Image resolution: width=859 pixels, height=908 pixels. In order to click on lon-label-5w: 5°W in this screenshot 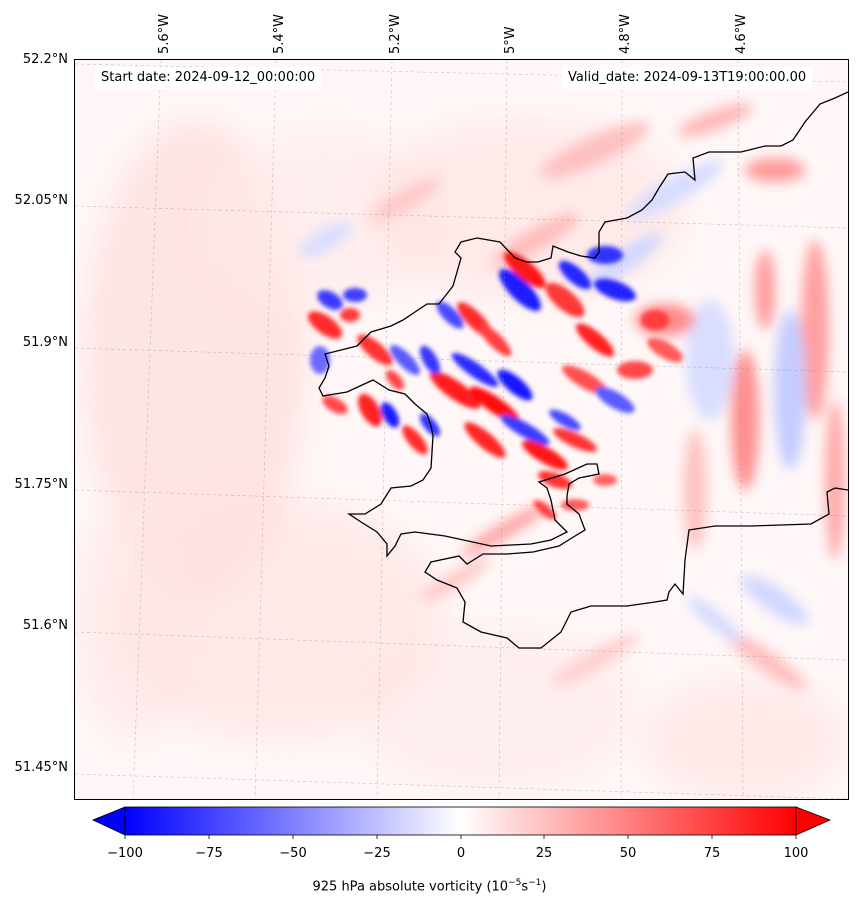, I will do `click(510, 40)`.